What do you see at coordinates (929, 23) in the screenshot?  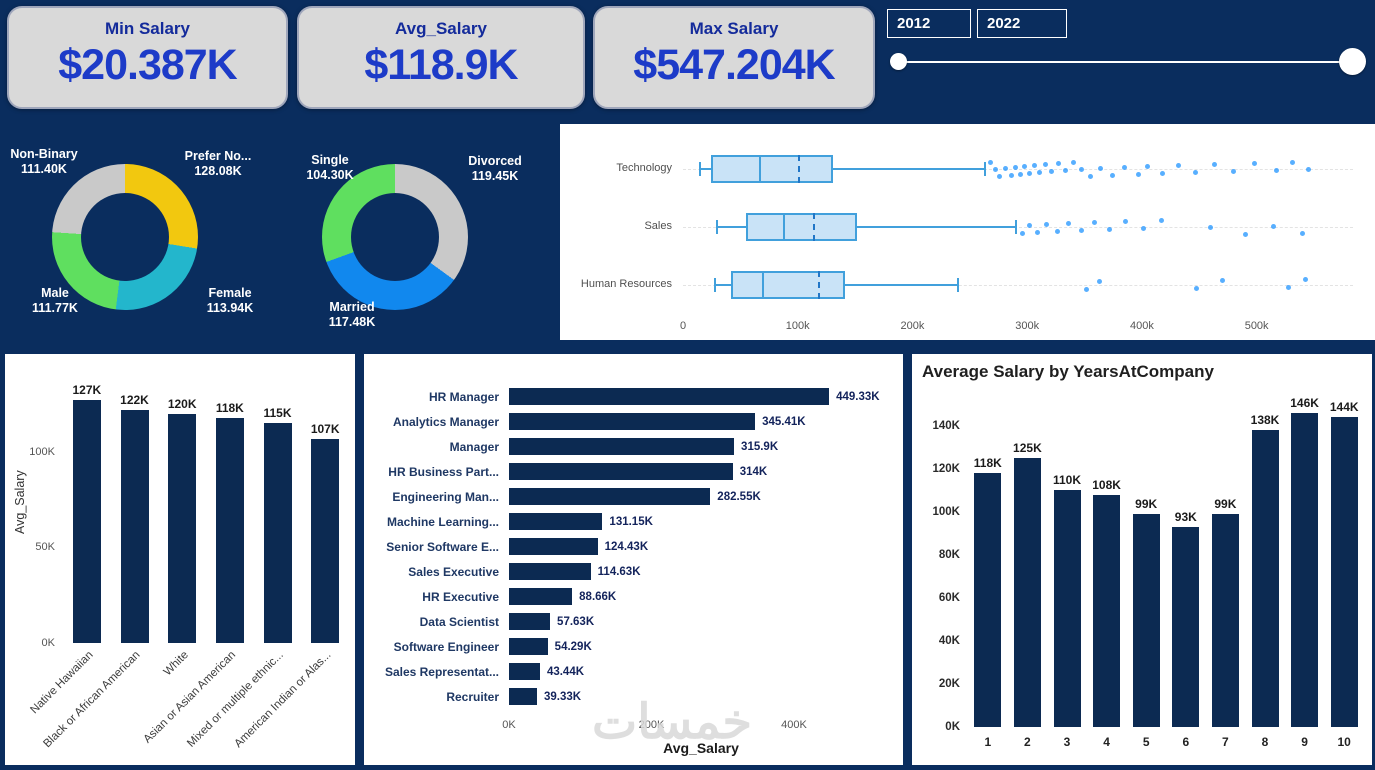 I see `year-start-field: 2012` at bounding box center [929, 23].